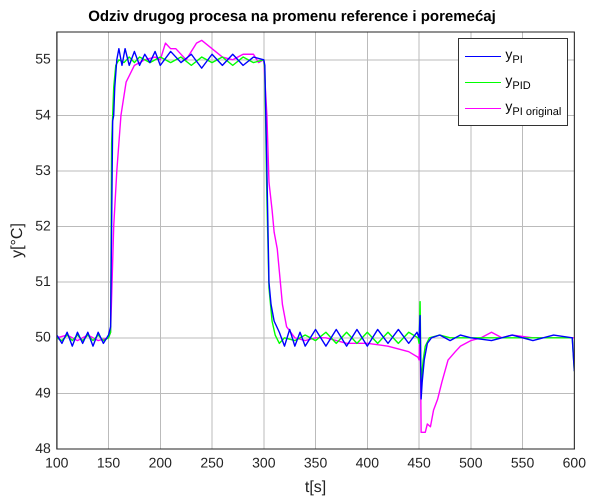  I want to click on x-tick-label: 150, so click(108, 462).